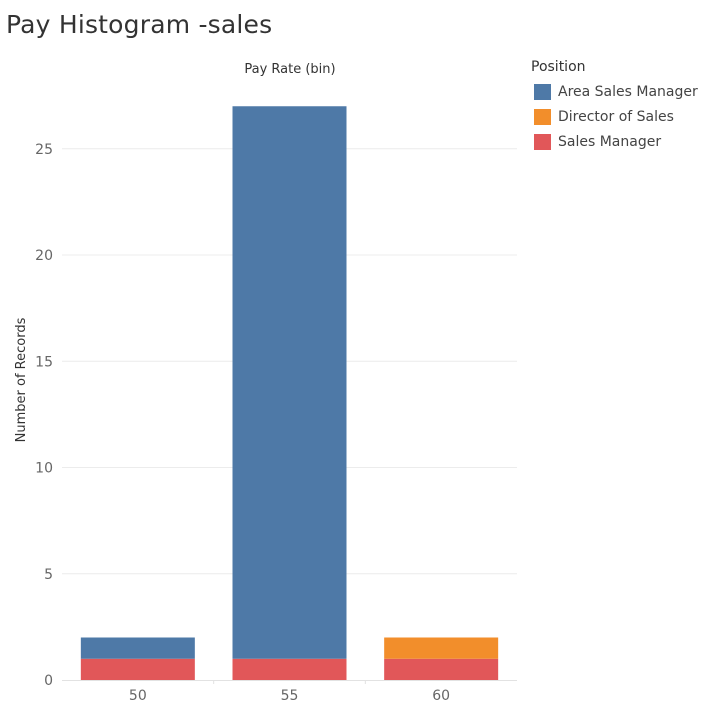 The image size is (705, 705). What do you see at coordinates (289, 669) in the screenshot?
I see `bar-55-sales-manager` at bounding box center [289, 669].